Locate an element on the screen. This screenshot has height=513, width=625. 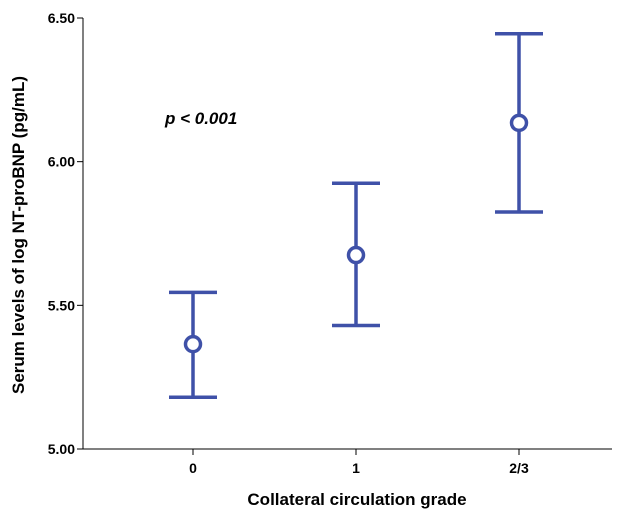
x-tick-label: 0 is located at coordinates (193, 468).